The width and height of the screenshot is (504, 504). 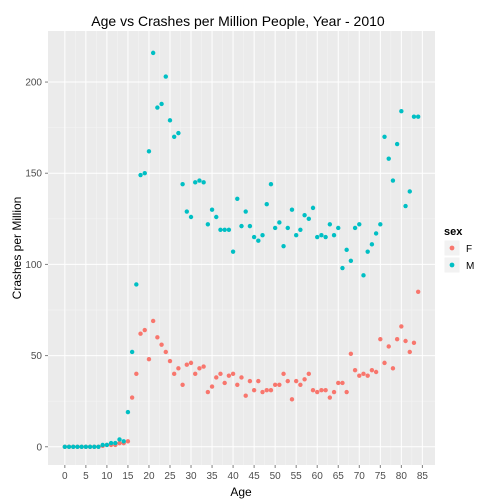 What do you see at coordinates (128, 476) in the screenshot?
I see `x-tick-label: 15` at bounding box center [128, 476].